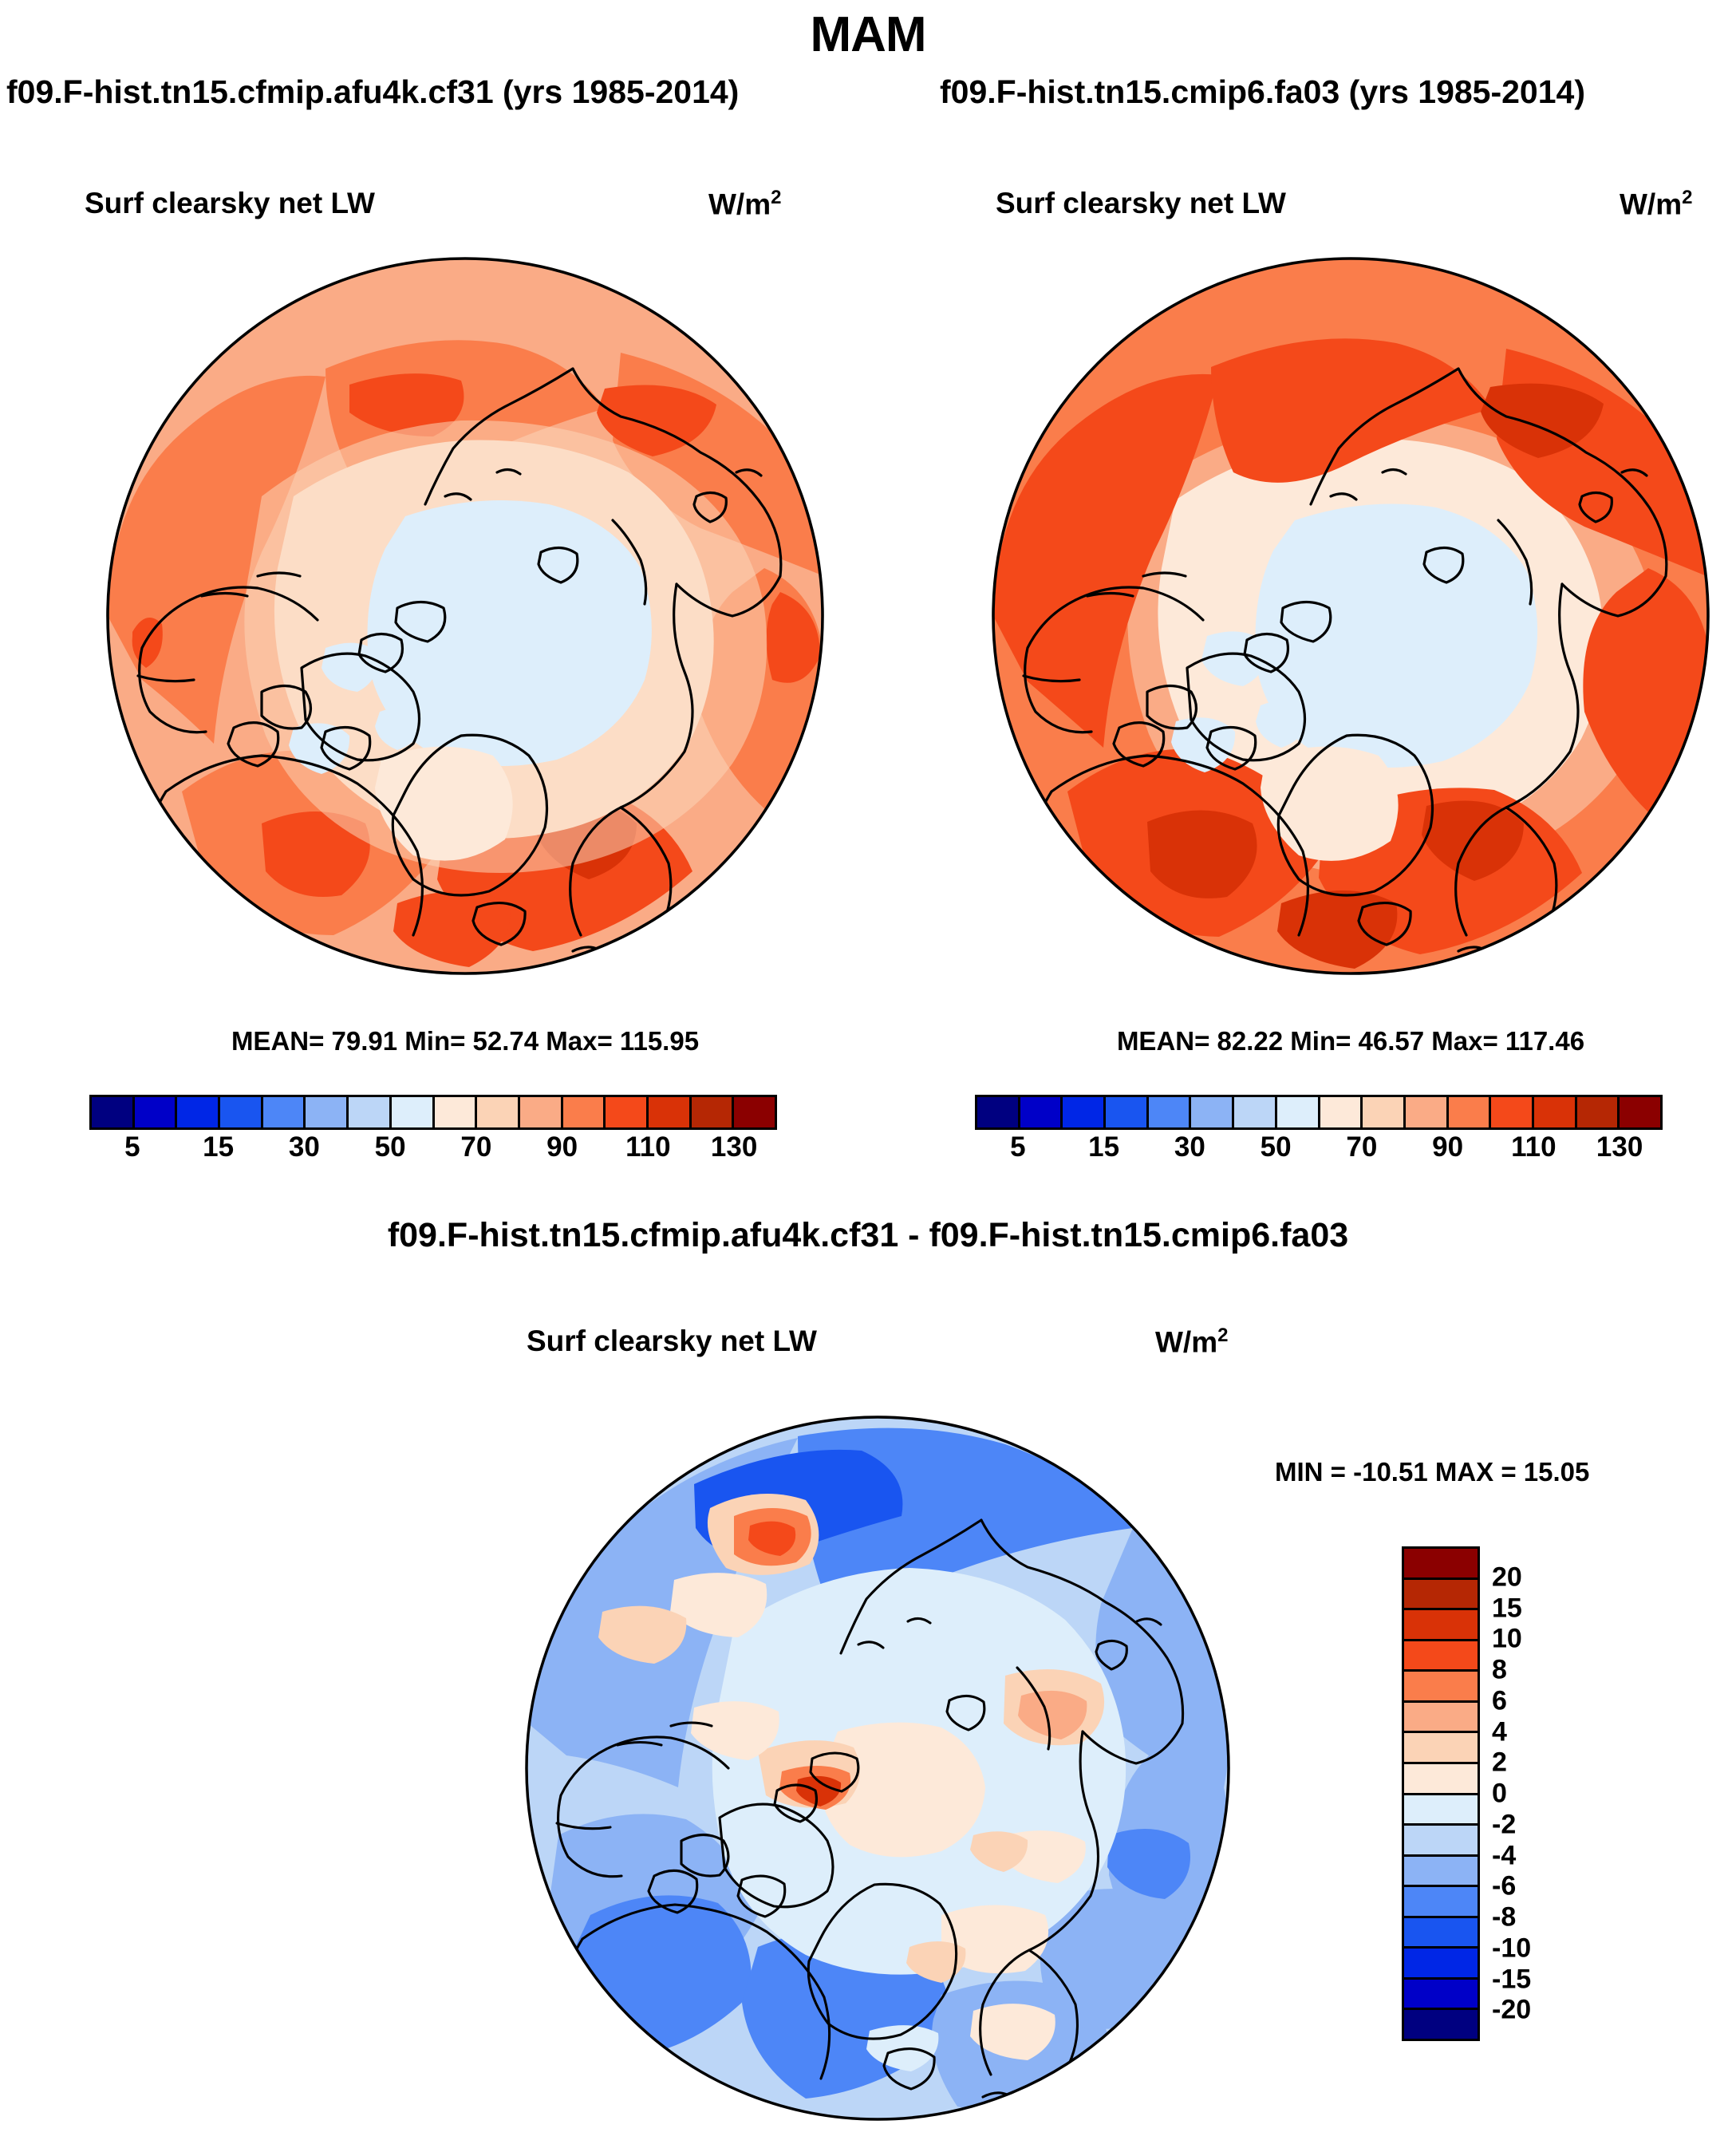  Describe the element at coordinates (1191, 1342) in the screenshot. I see `difference-panel-units-label: W/m2` at that location.